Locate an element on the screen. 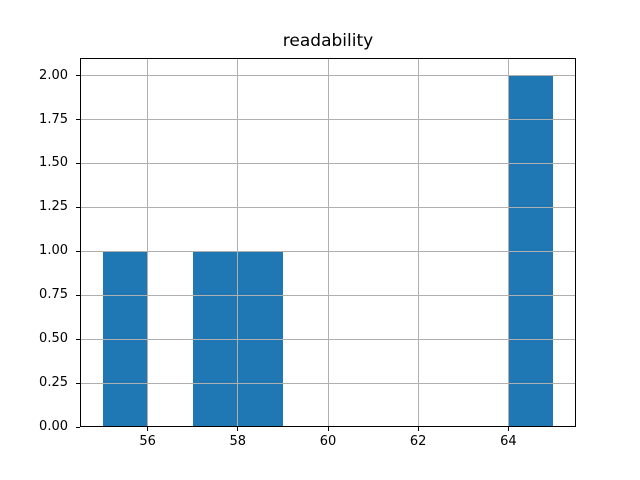 This screenshot has width=640, height=480. y-tick-label: 1.75 is located at coordinates (53, 119).